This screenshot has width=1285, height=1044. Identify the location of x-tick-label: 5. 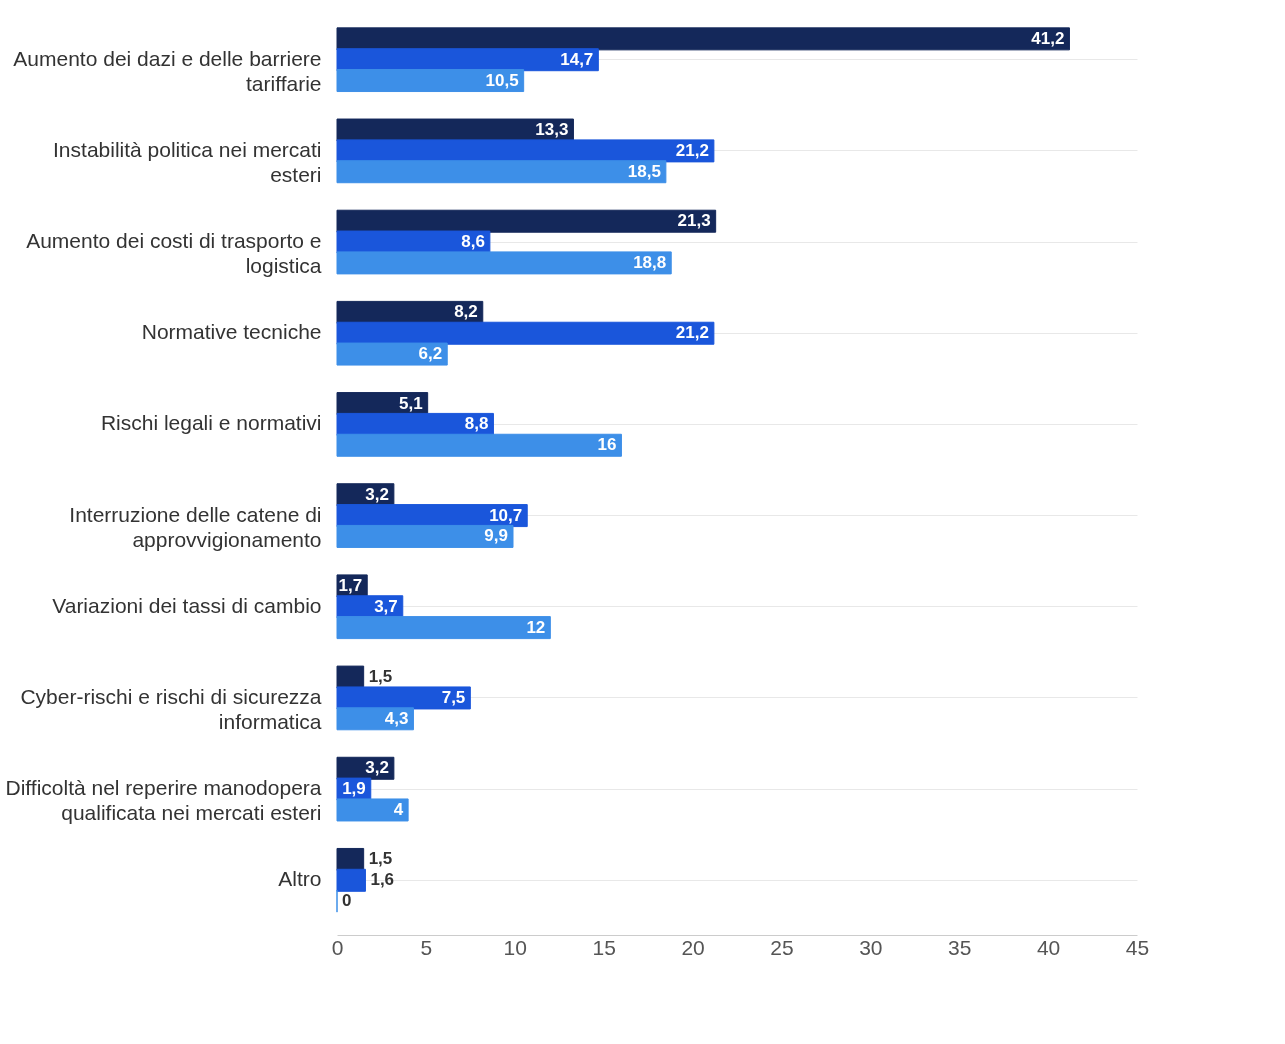
(426, 947).